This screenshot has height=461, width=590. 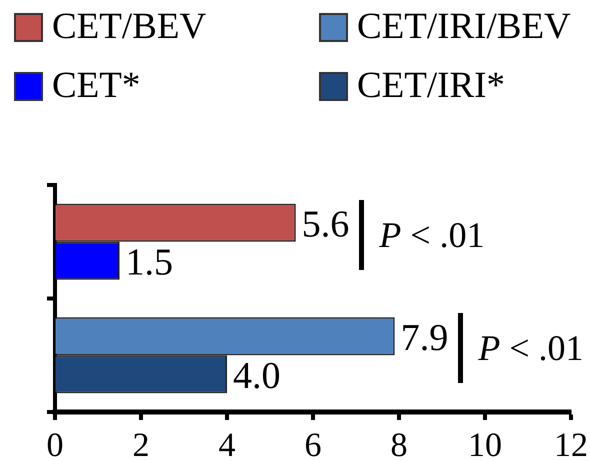 What do you see at coordinates (227, 443) in the screenshot?
I see `x-tick-label: 4` at bounding box center [227, 443].